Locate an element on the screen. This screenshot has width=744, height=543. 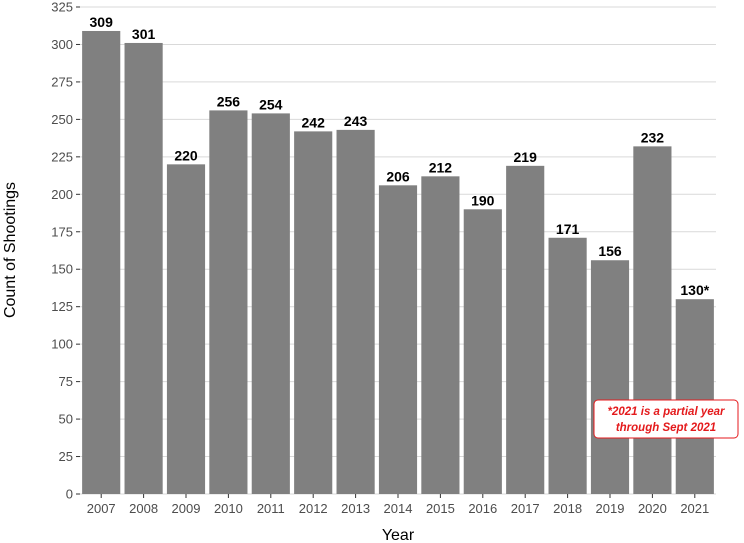
data-label-2007: 309 is located at coordinates (102, 22).